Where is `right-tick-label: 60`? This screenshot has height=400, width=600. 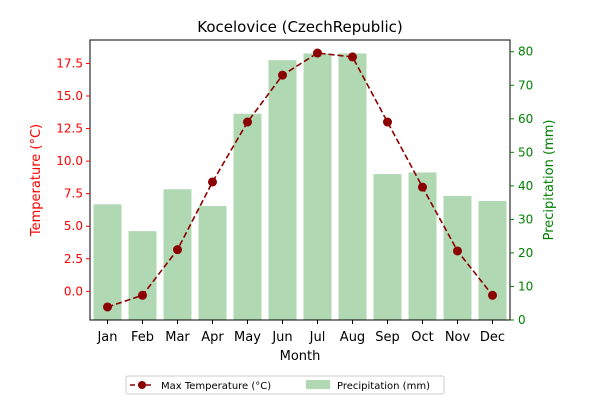
right-tick-label: 60 is located at coordinates (525, 119).